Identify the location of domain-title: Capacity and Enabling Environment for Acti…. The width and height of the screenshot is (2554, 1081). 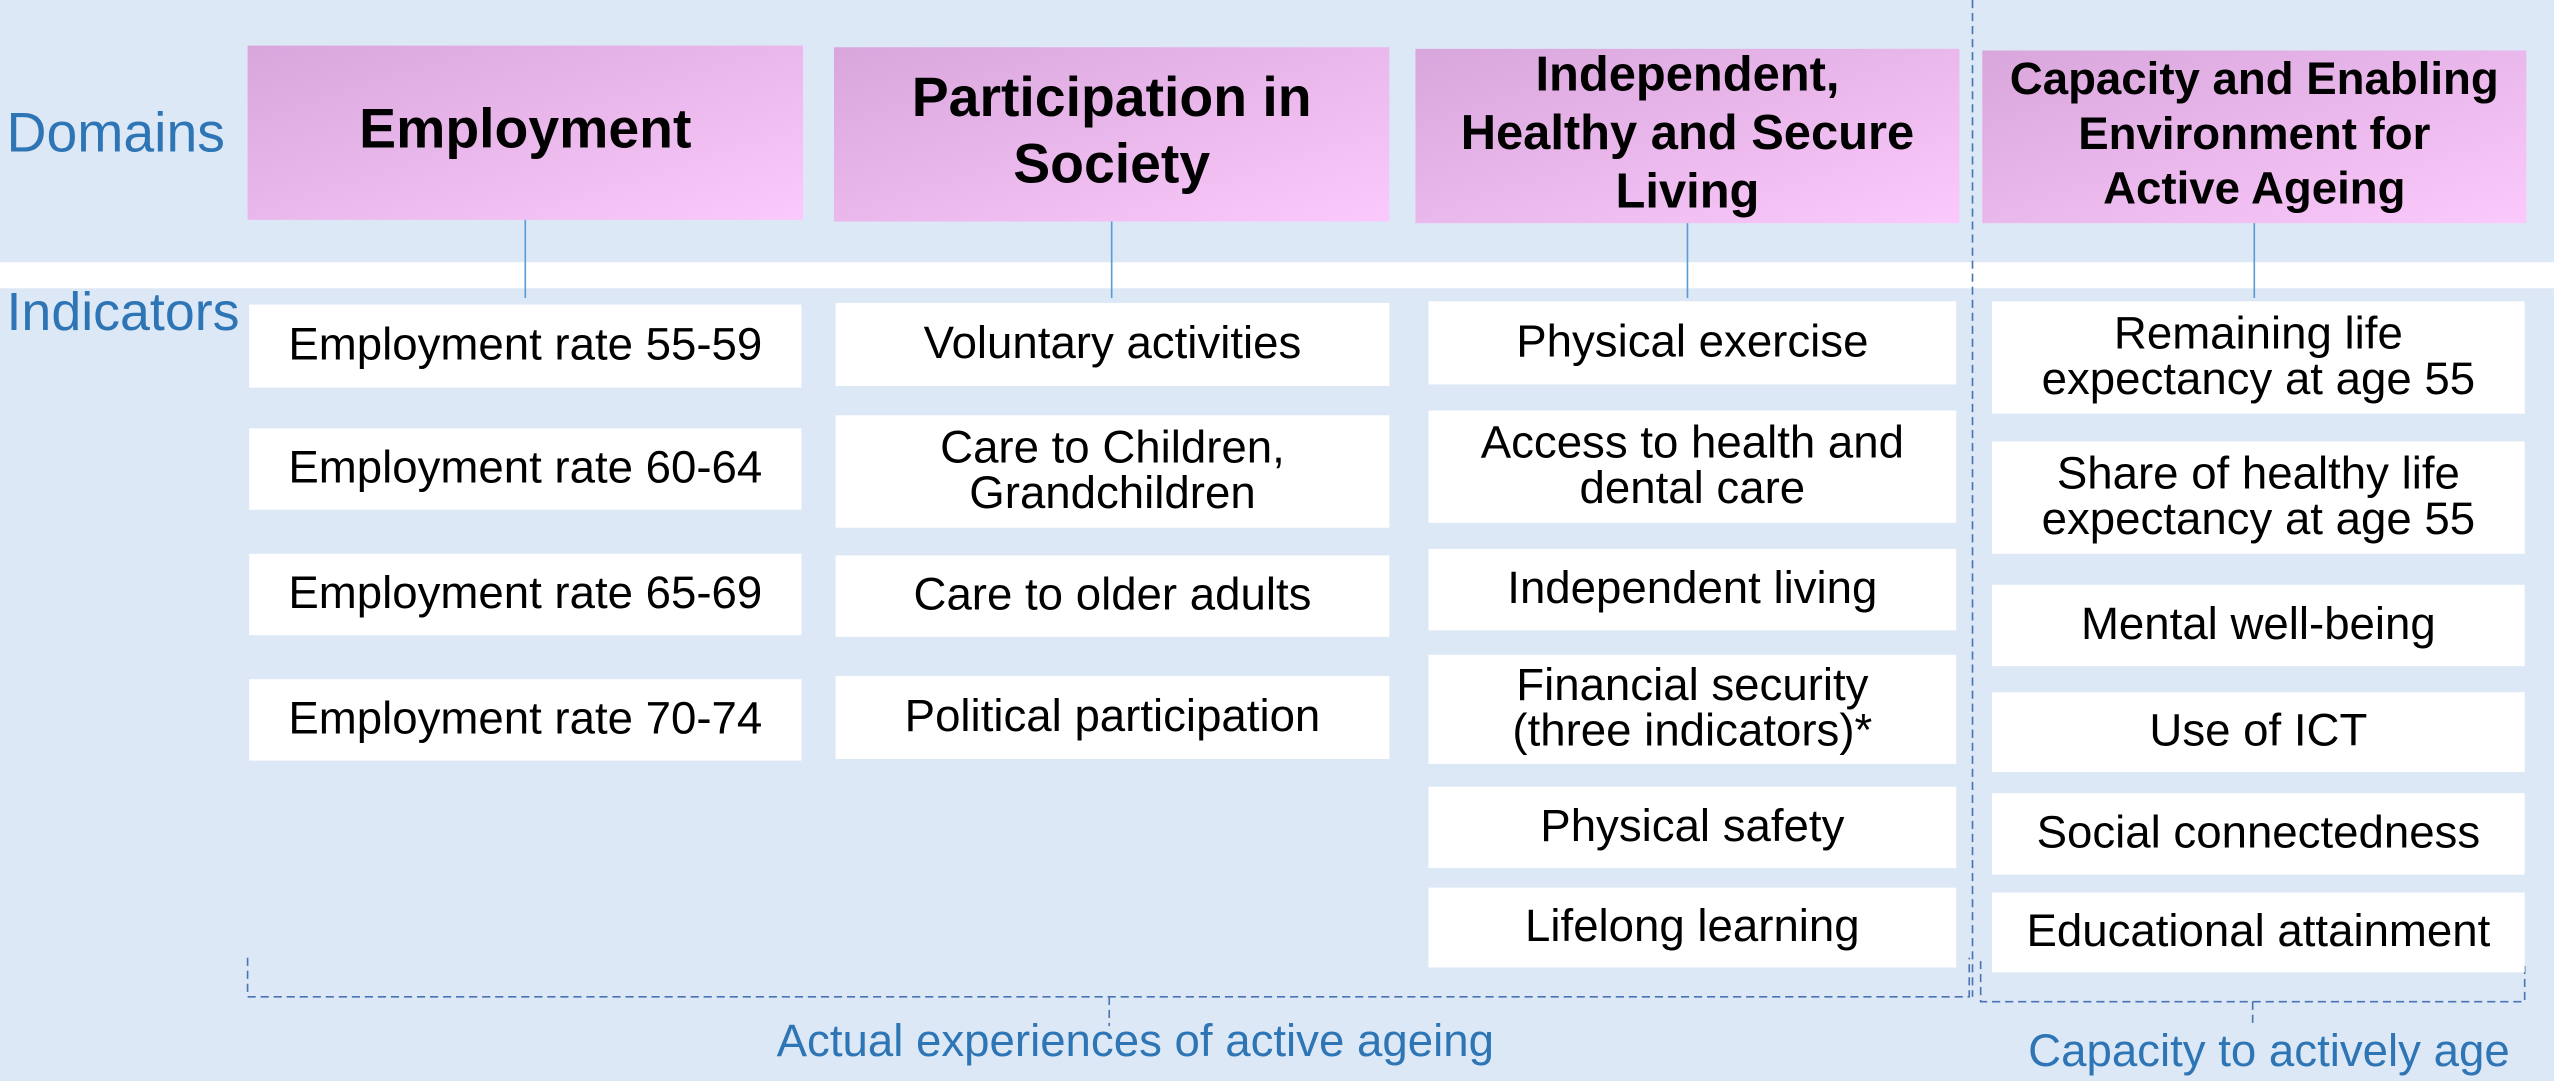
(2254, 133).